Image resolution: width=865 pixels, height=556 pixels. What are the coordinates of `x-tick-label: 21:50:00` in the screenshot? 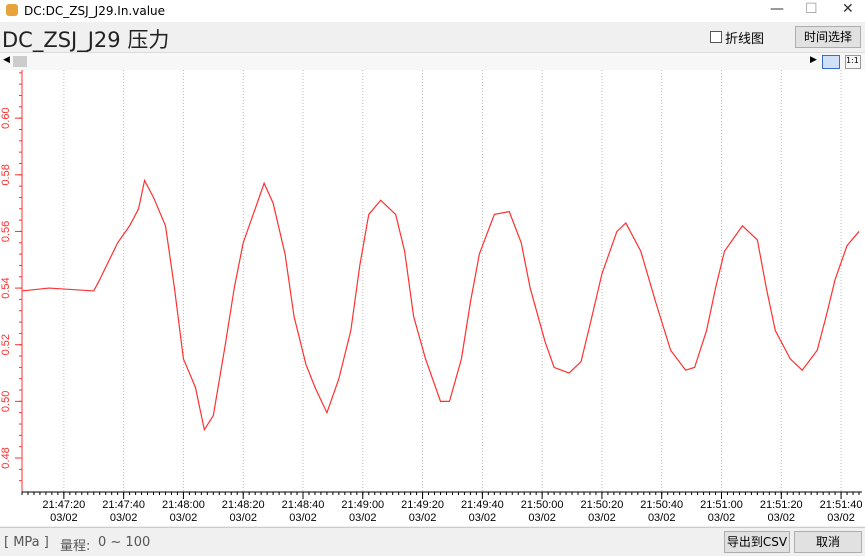 It's located at (542, 505).